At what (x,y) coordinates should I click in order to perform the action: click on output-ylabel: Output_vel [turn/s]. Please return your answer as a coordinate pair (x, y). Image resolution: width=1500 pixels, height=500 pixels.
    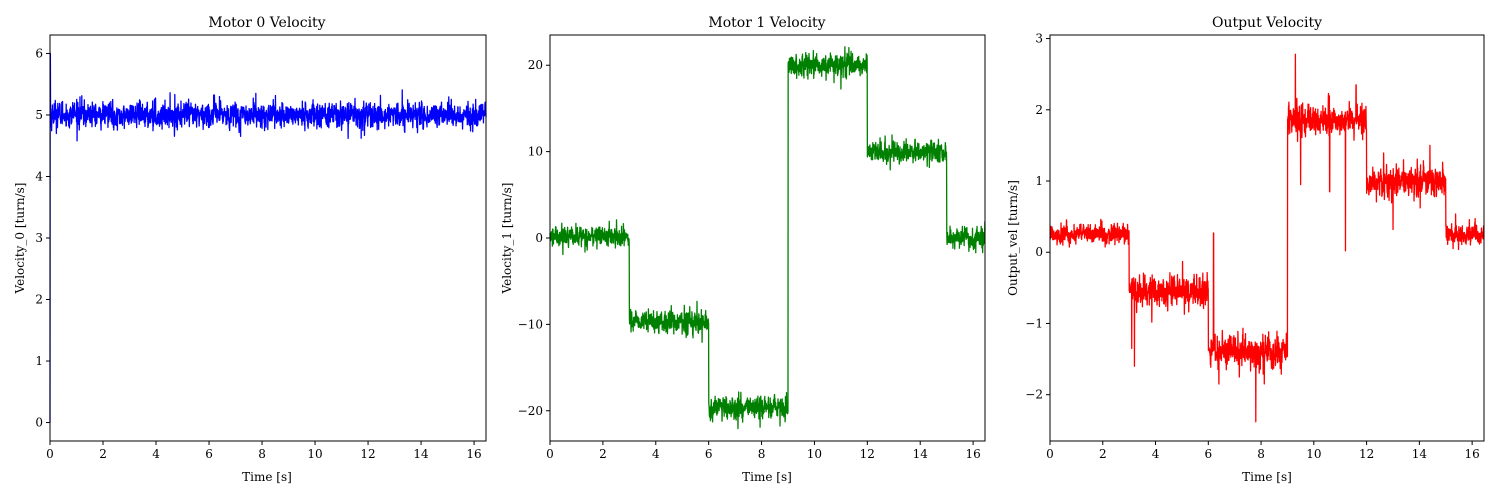
    Looking at the image, I should click on (1013, 238).